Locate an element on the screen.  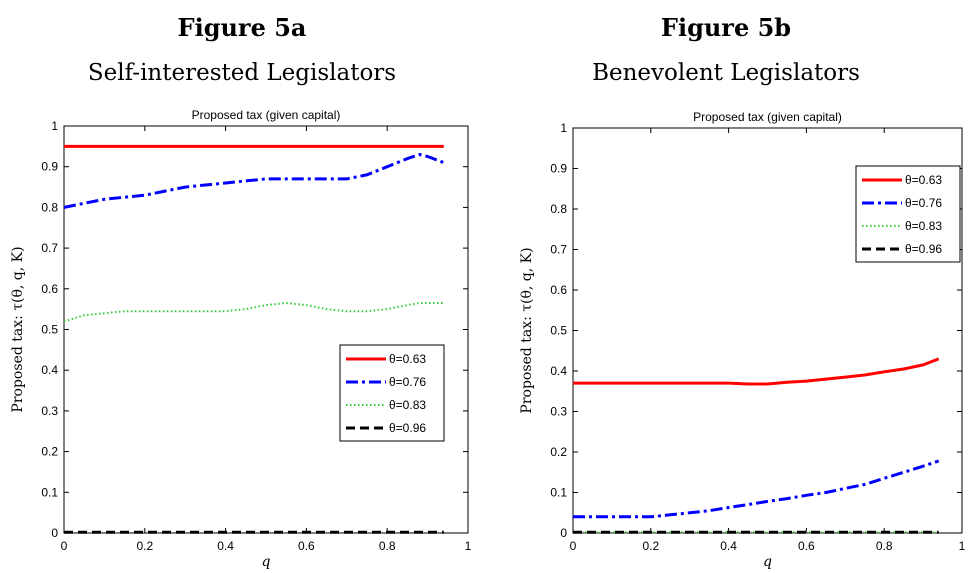
figure-title: Figure 5b is located at coordinates (726, 27).